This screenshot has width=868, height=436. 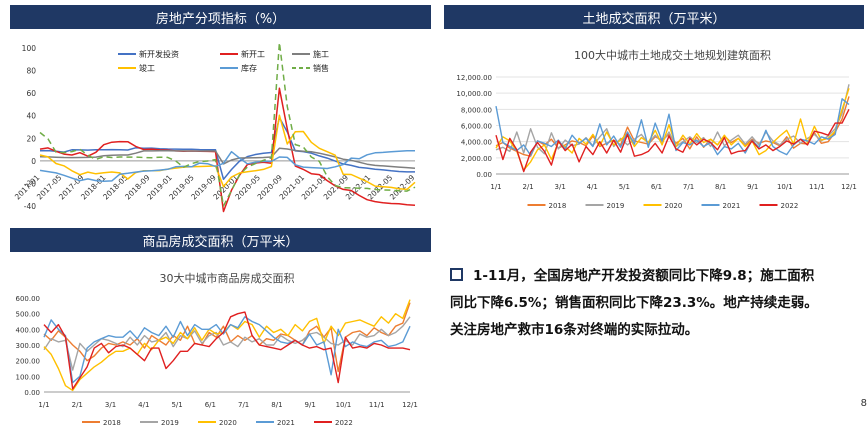 I want to click on y-tick-label: 6,000.00, so click(x=476, y=127).